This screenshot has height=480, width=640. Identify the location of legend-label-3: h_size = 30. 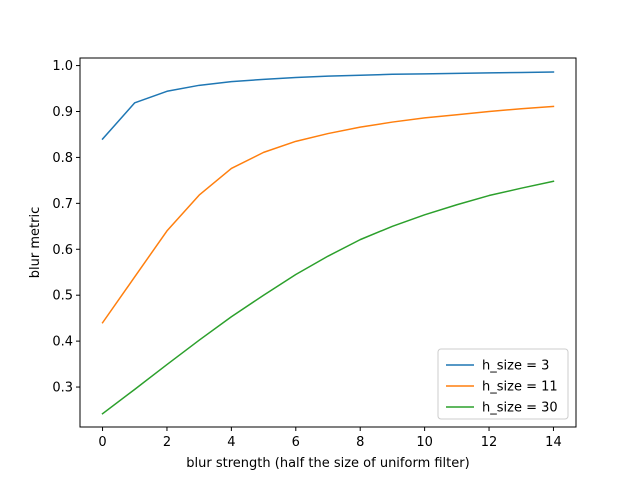
(520, 408).